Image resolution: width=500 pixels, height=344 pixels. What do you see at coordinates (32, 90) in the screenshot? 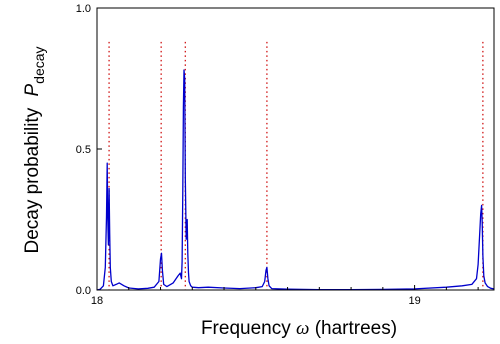
I see `y-label-symbol: P` at bounding box center [32, 90].